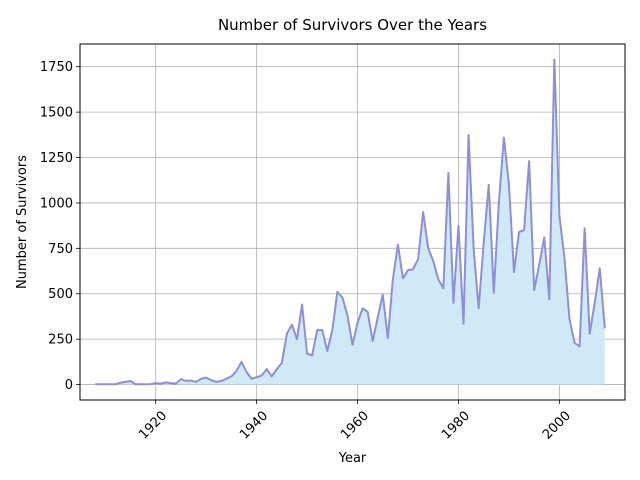 This screenshot has width=640, height=480. What do you see at coordinates (355, 426) in the screenshot?
I see `x-tick-label: 1960` at bounding box center [355, 426].